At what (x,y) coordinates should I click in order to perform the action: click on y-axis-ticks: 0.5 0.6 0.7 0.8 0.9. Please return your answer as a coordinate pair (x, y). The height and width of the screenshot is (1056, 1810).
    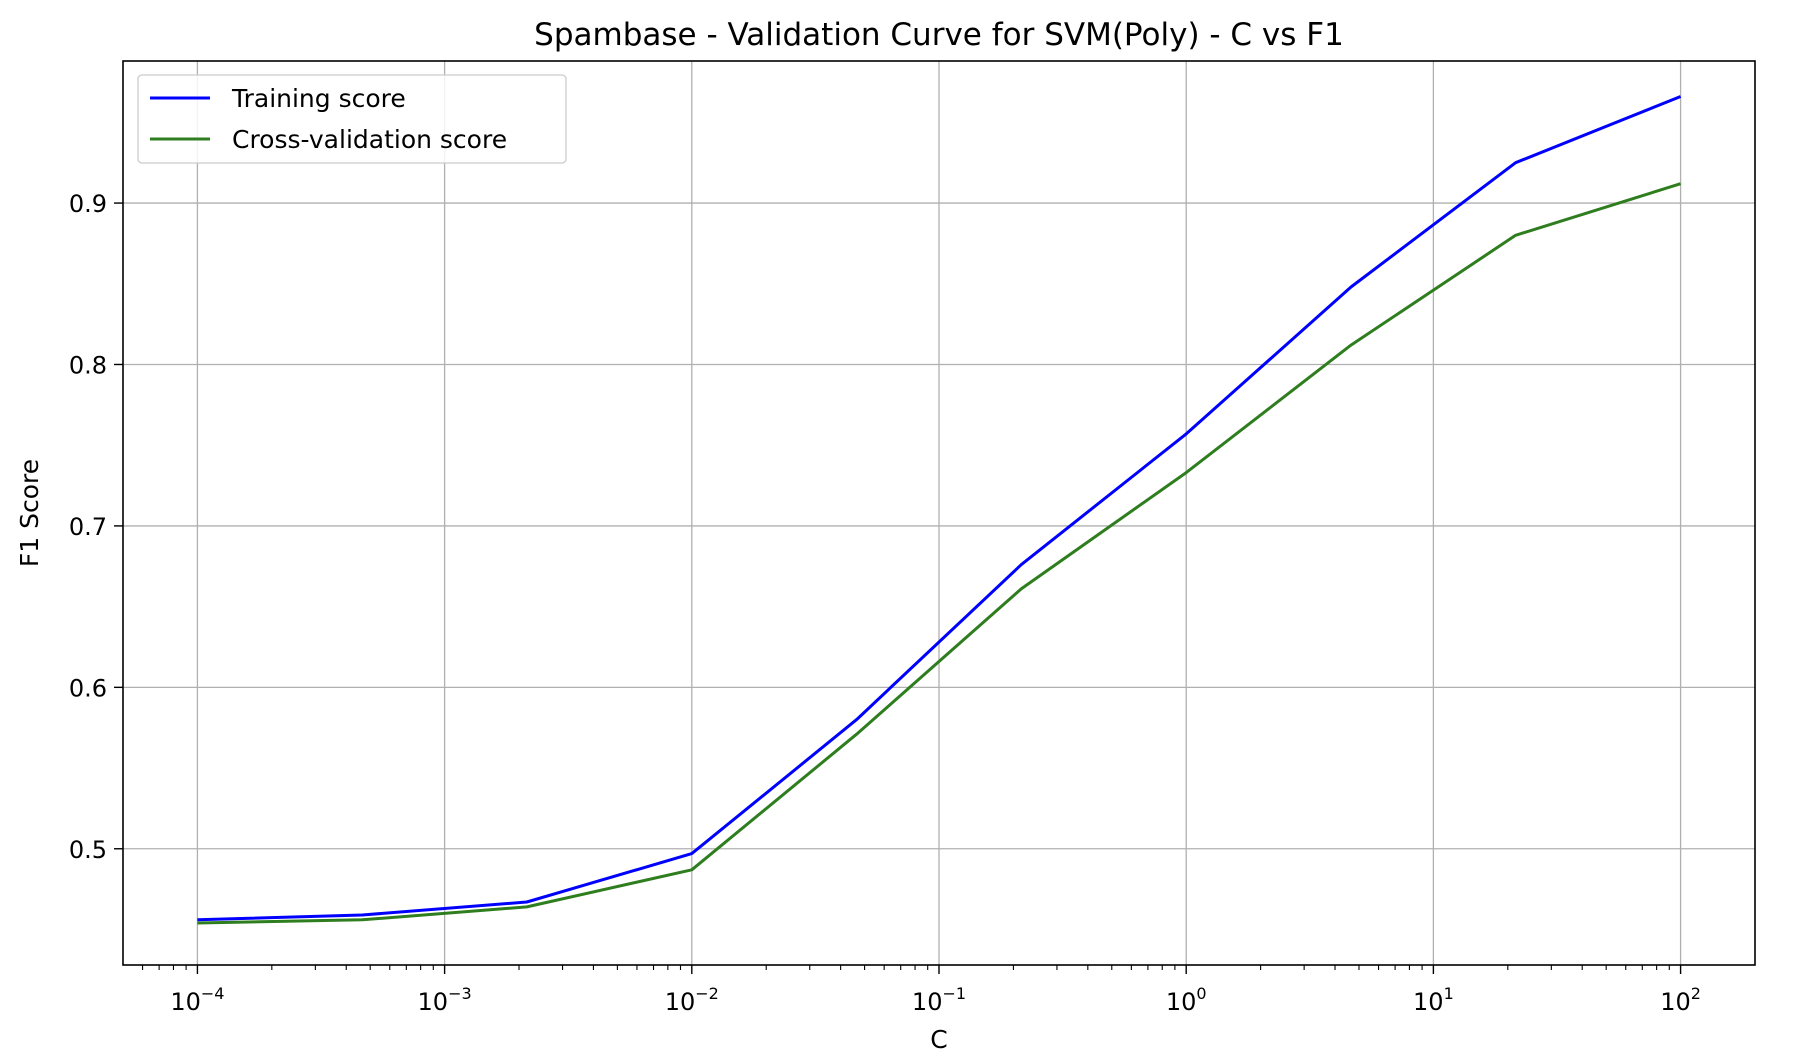
    Looking at the image, I should click on (96, 527).